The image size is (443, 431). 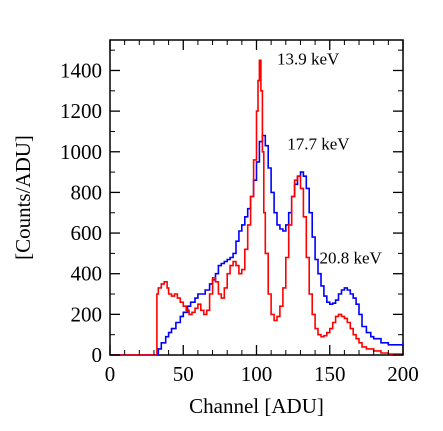 What do you see at coordinates (81, 111) in the screenshot?
I see `y-tick-label: 1200` at bounding box center [81, 111].